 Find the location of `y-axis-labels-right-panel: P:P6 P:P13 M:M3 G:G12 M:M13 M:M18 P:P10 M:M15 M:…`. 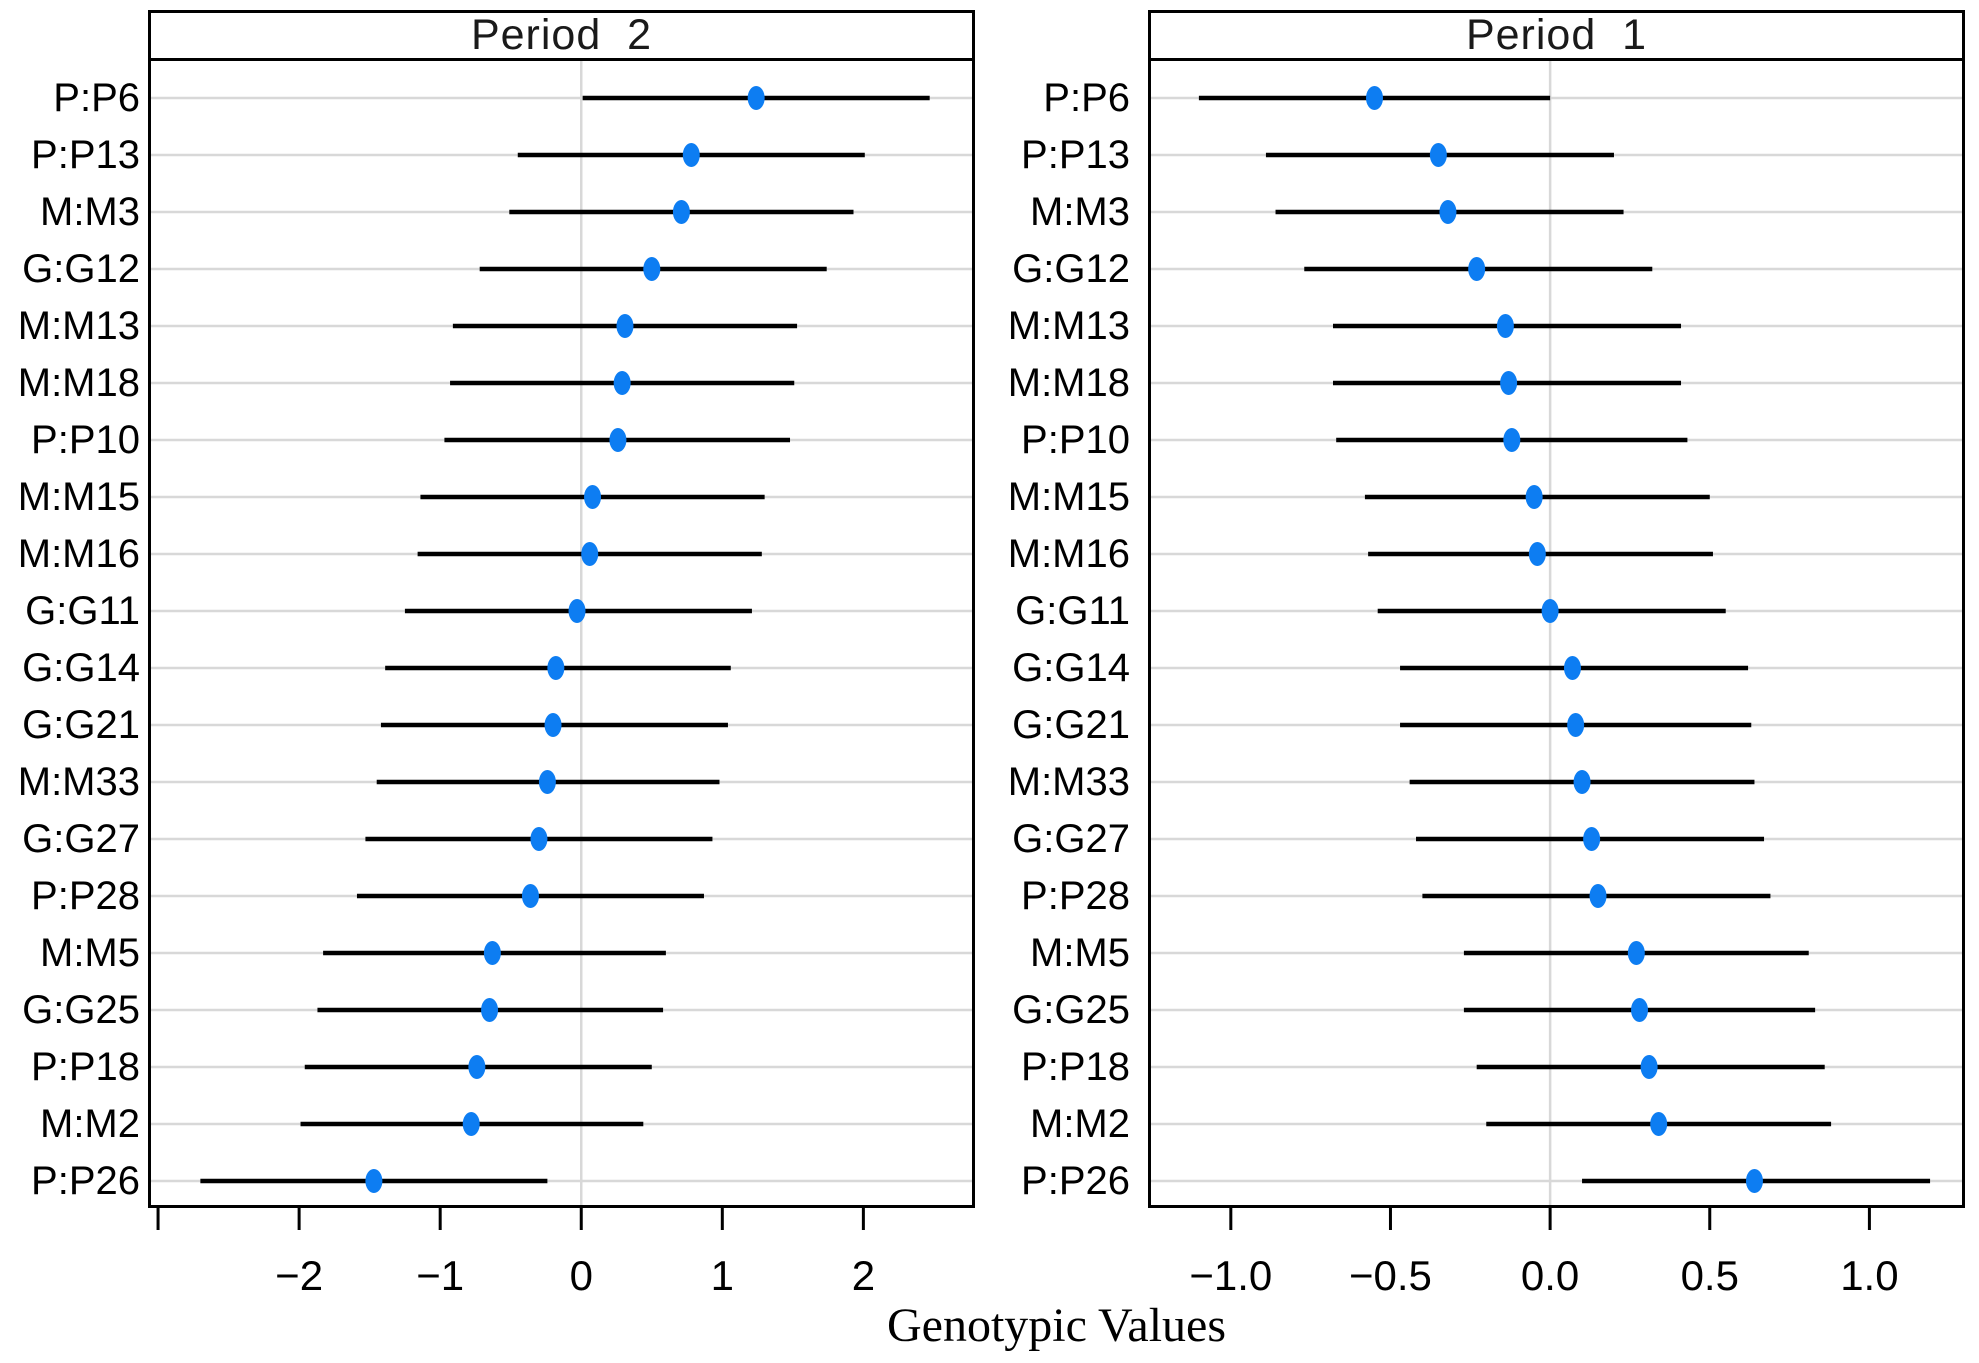

y-axis-labels-right-panel: P:P6 P:P13 M:M3 G:G12 M:M13 M:M18 P:P10 M:M15 M:… is located at coordinates (1059, 633).